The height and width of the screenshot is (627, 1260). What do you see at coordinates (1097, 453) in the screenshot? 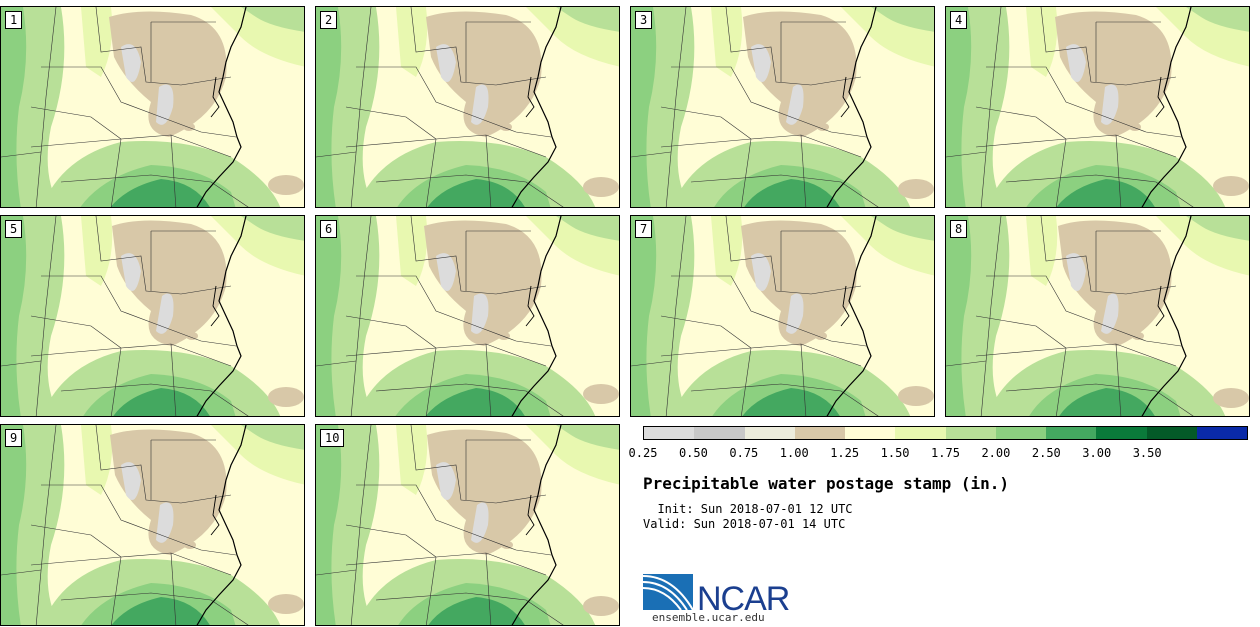
I see `legend-tick-label: 3.00` at bounding box center [1097, 453].